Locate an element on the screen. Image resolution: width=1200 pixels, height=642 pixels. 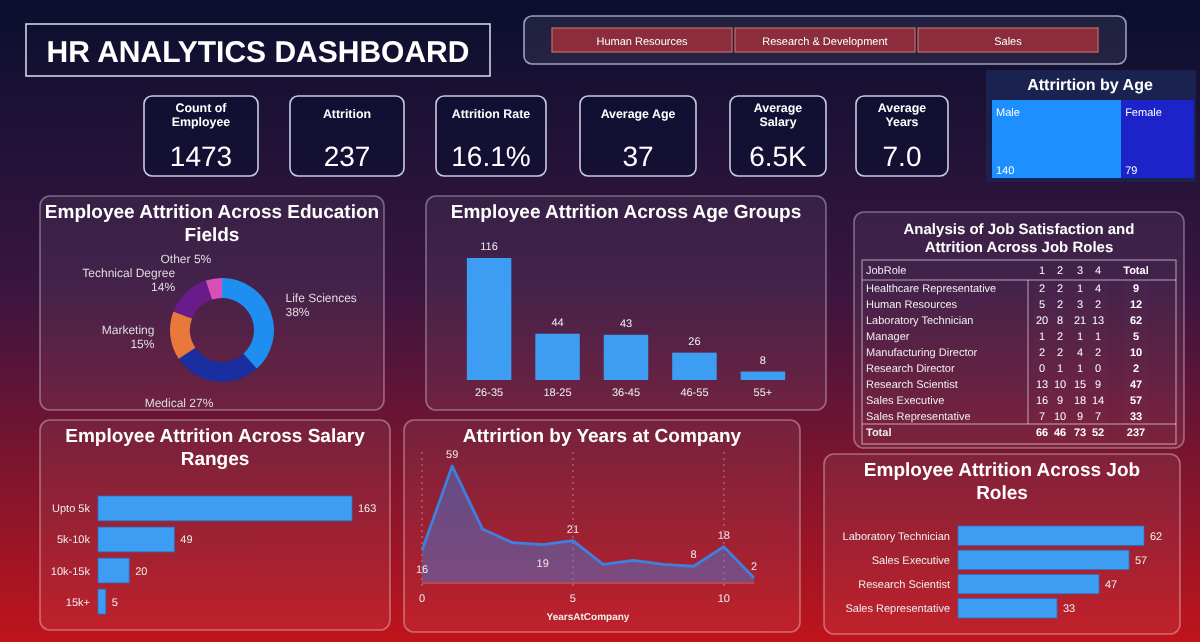
chart-title: Employee Attrition Across Salary Ranges is located at coordinates (216, 448).